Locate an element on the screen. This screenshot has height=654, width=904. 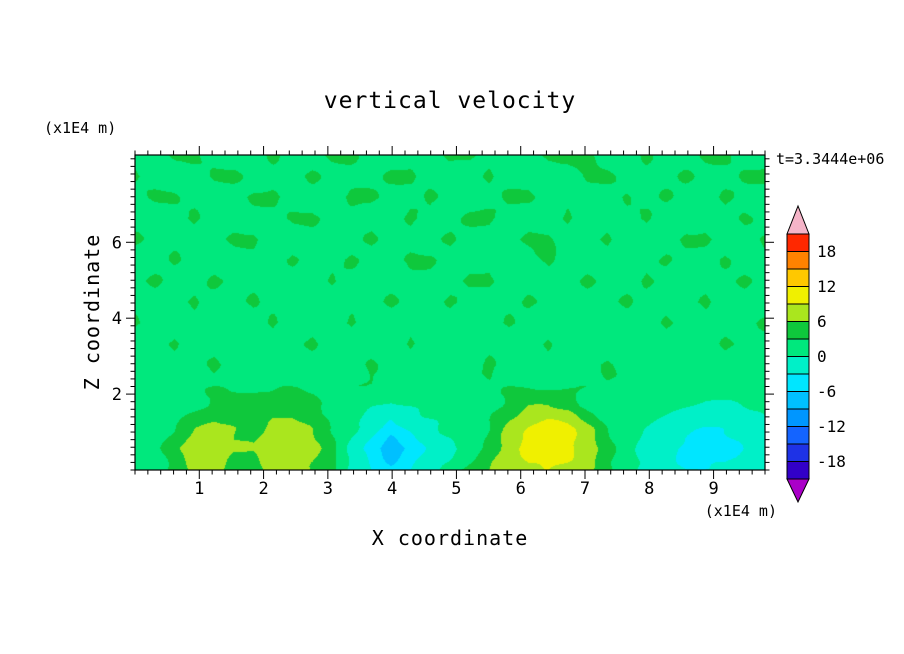
colorbar-label: 0 is located at coordinates (822, 356).